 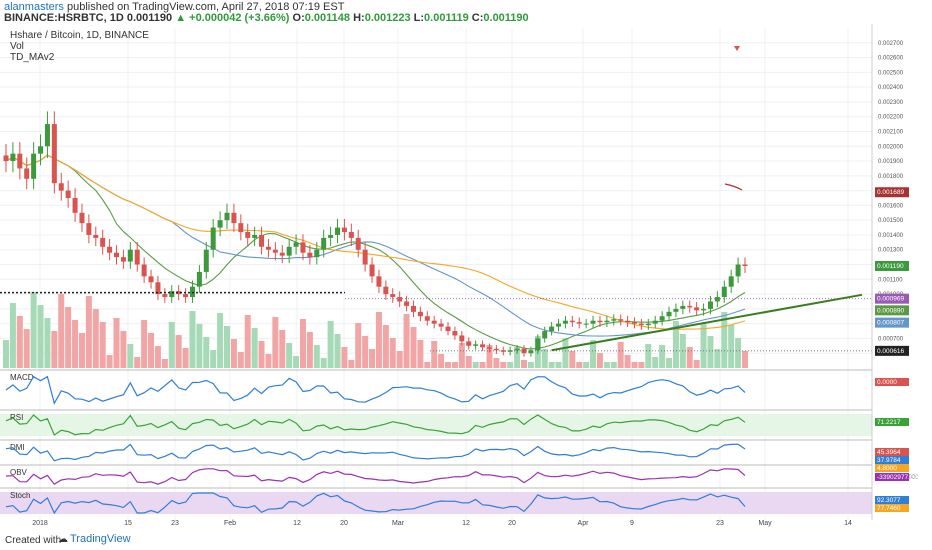 I want to click on y-tick-label: 0.001300, so click(x=891, y=251).